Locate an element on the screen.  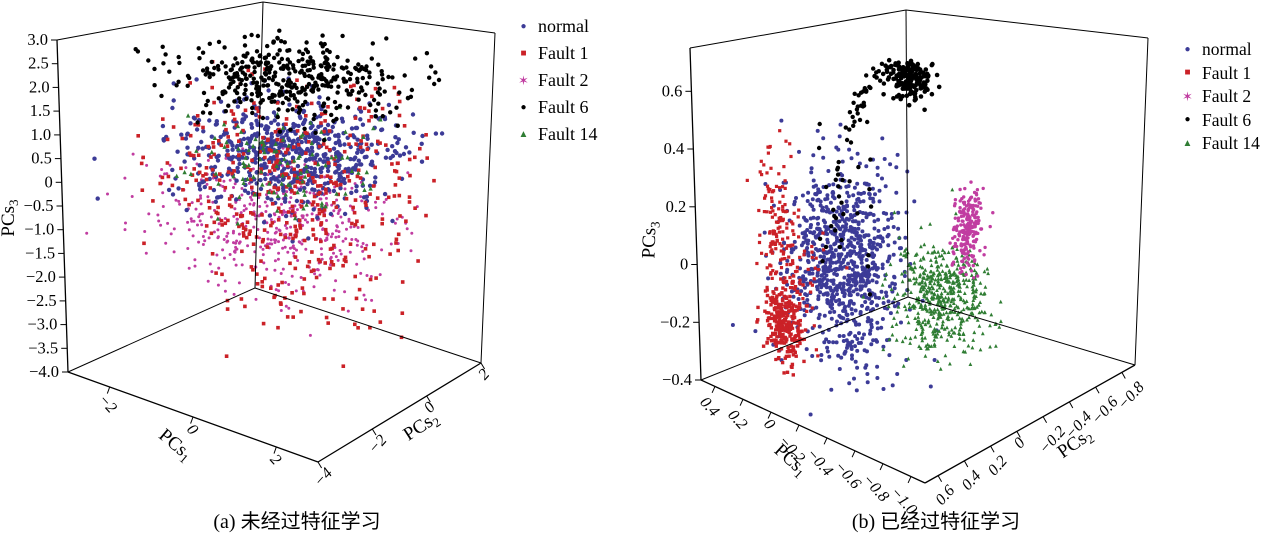
z-tick-label: −0.2 is located at coordinates (675, 321).